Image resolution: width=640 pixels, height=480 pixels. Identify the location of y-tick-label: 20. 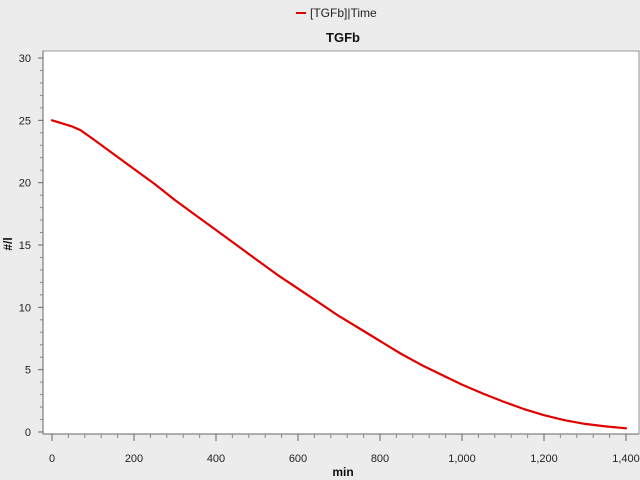
(25, 184).